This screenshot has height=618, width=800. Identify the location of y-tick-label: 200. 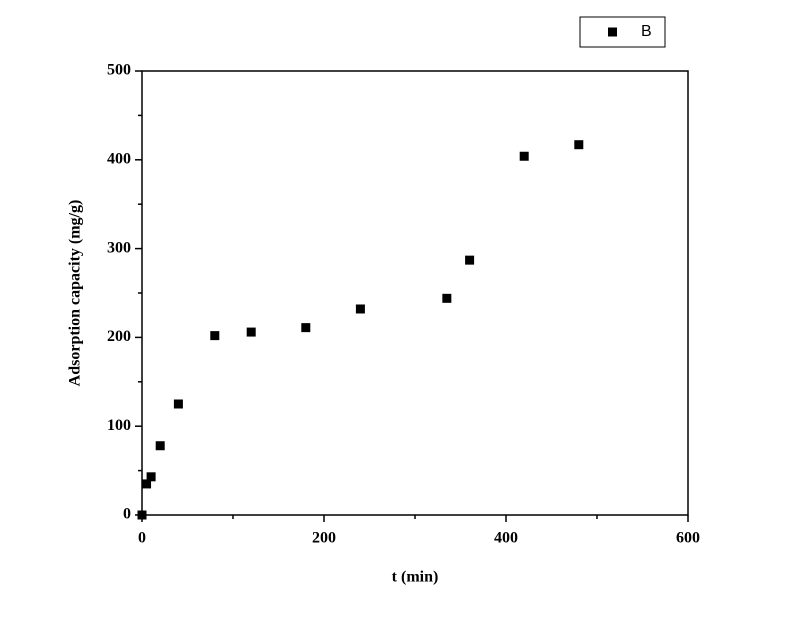
(119, 336).